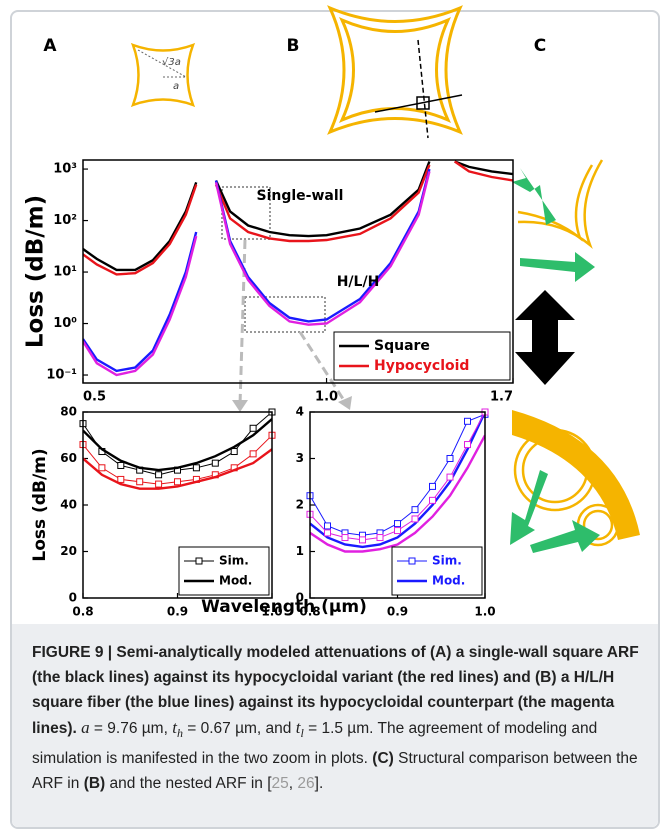 The image size is (670, 839). What do you see at coordinates (36, 271) in the screenshot?
I see `y-axis-label: Loss (dB/m)` at bounding box center [36, 271].